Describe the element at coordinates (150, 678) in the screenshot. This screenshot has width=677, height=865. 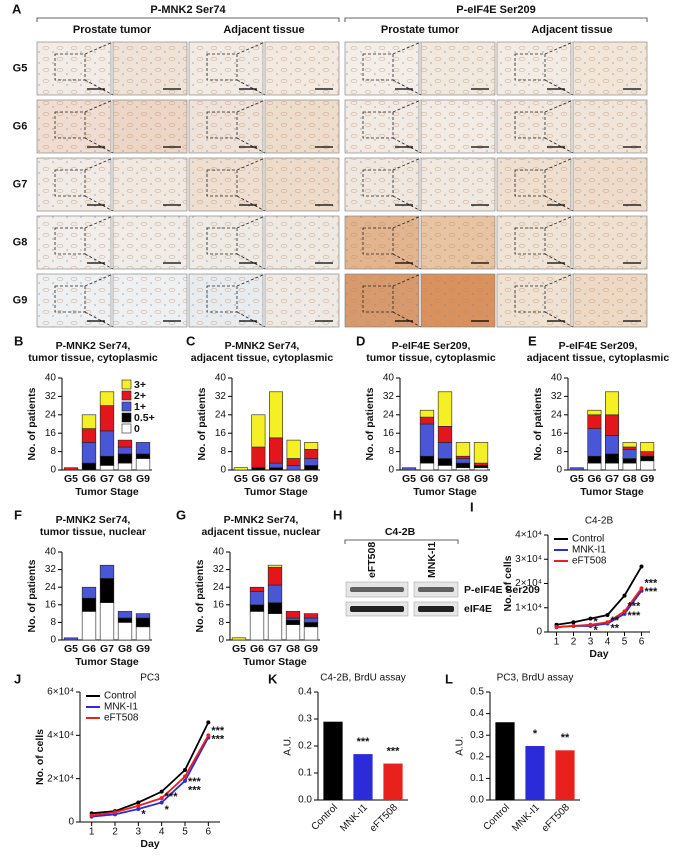
I see `chart-title: PC3` at that location.